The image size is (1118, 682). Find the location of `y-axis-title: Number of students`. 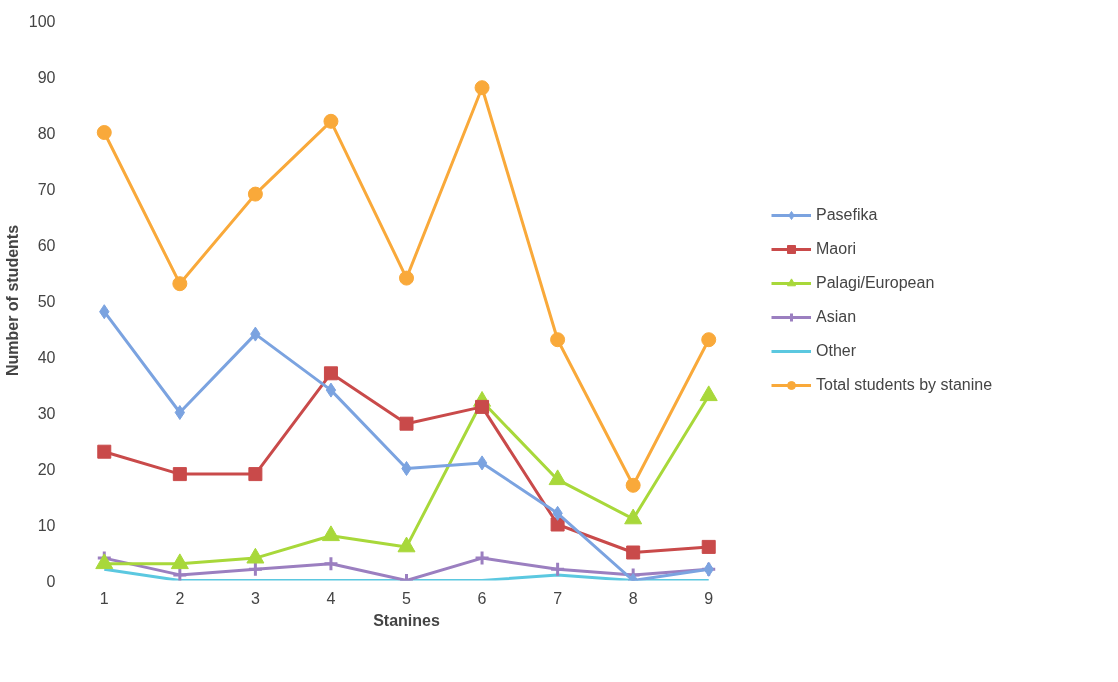

y-axis-title: Number of students is located at coordinates (12, 300).